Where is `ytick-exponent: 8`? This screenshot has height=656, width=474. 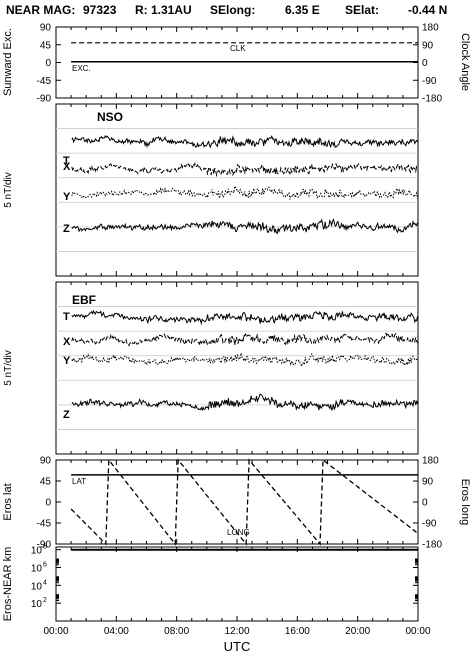
ytick-exponent: 8 is located at coordinates (45, 547).